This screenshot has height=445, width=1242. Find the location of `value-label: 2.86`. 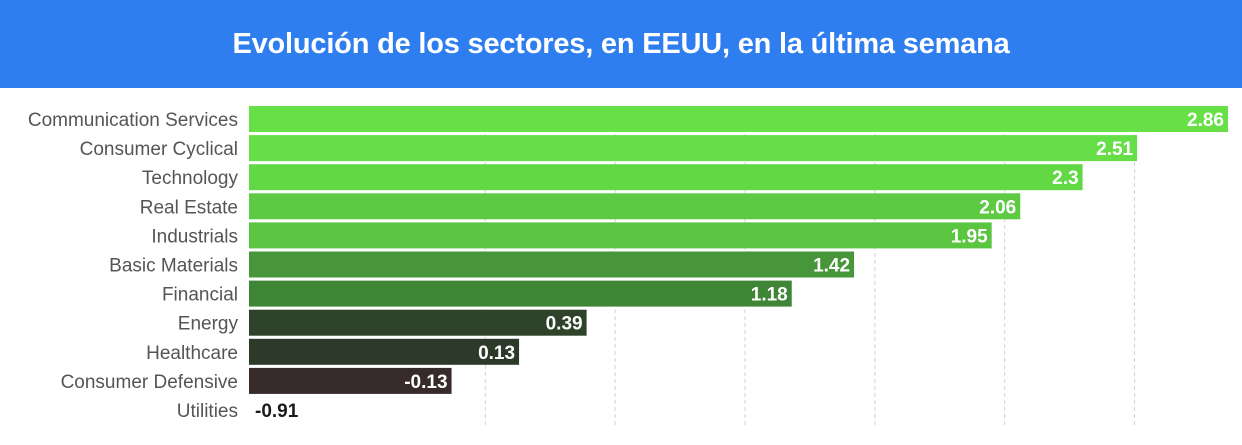

value-label: 2.86 is located at coordinates (1205, 120).